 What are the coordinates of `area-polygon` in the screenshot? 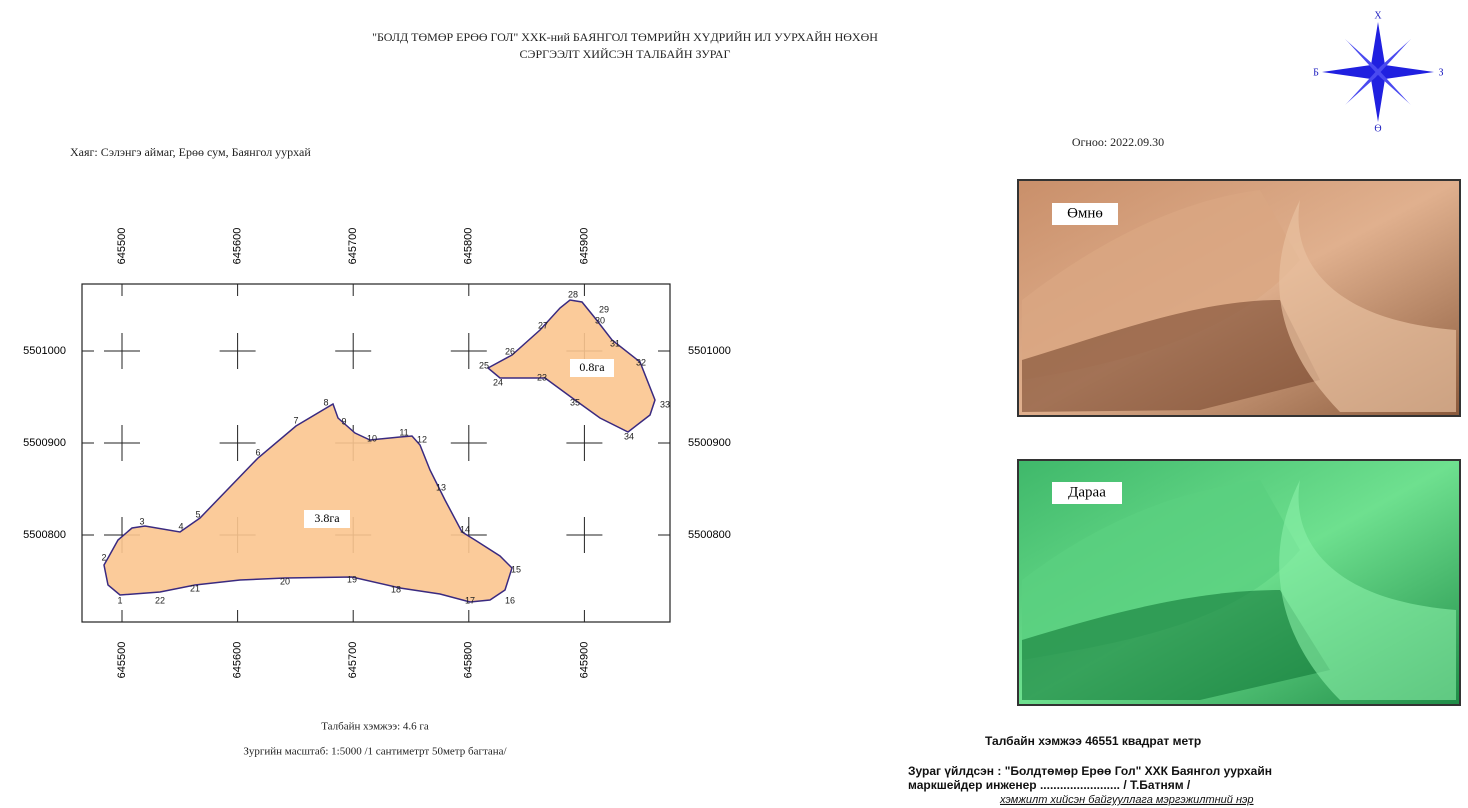 It's located at (308, 502).